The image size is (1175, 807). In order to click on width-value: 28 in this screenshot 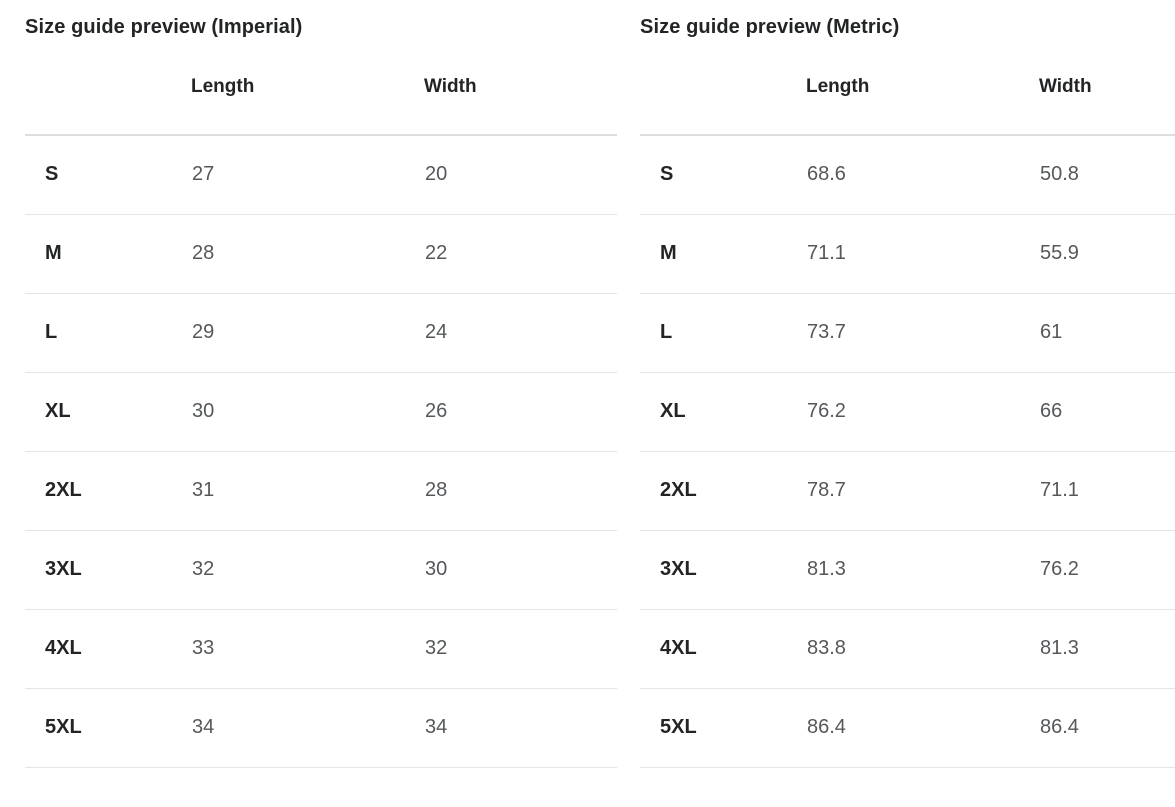, I will do `click(436, 490)`.